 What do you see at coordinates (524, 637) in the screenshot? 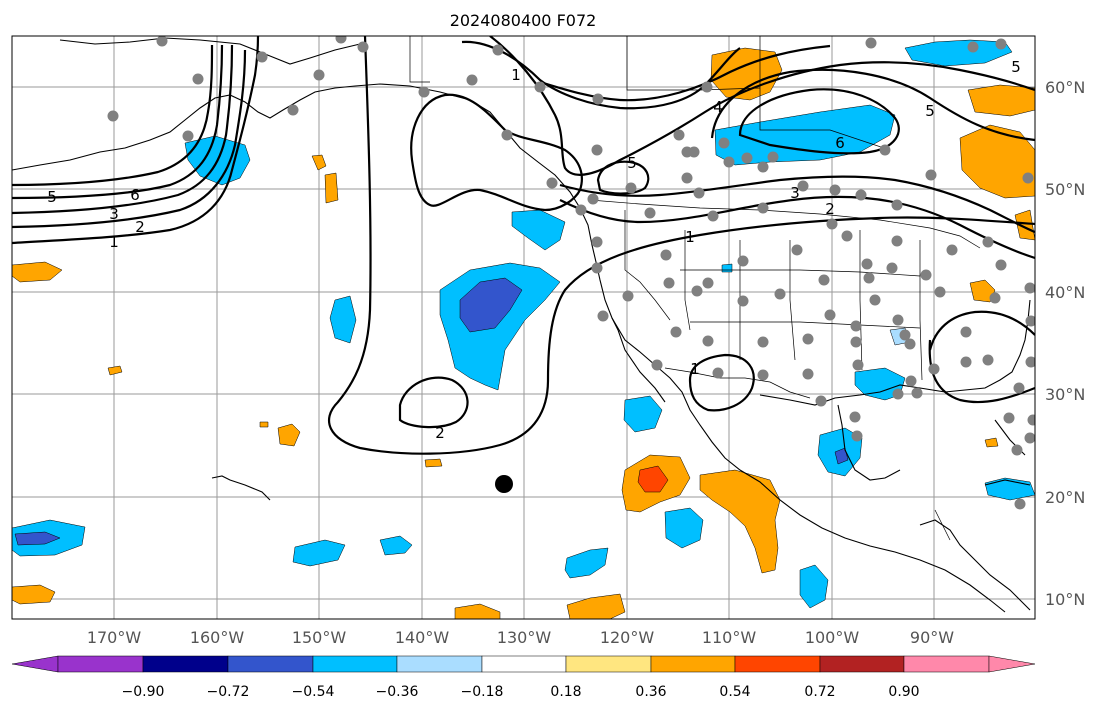
I see `lon-label: 130°W` at bounding box center [524, 637].